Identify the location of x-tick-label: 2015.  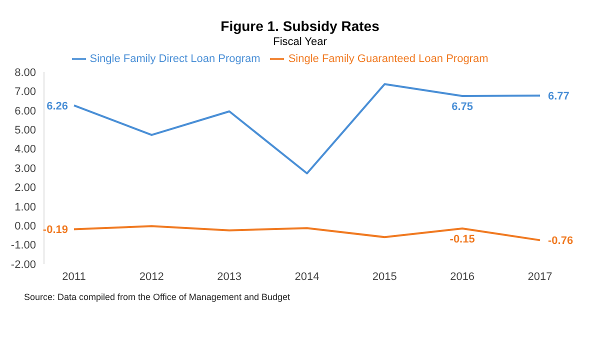
(384, 276).